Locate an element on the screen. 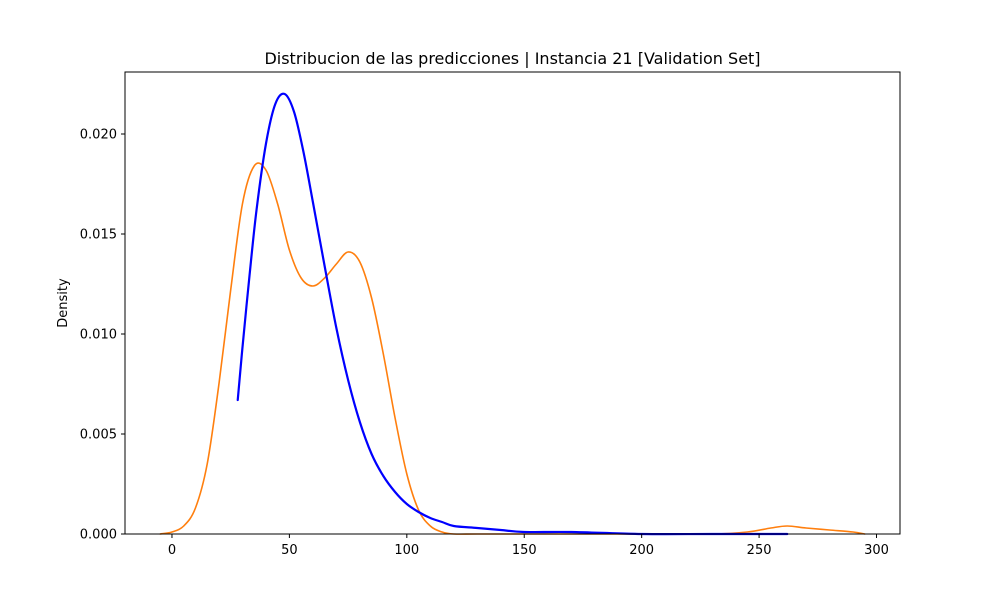 The image size is (1000, 600). x-tick-label: 0 is located at coordinates (172, 550).